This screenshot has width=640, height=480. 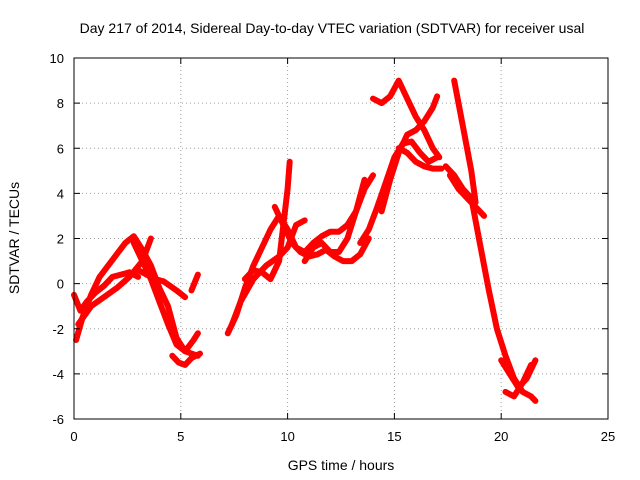 What do you see at coordinates (501, 436) in the screenshot?
I see `x-tick-label: 20` at bounding box center [501, 436].